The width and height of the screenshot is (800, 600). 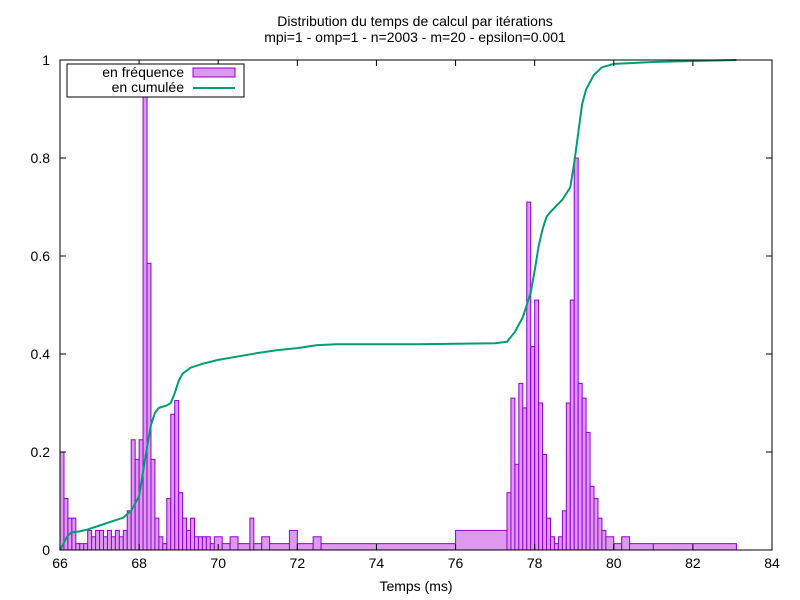 What do you see at coordinates (41, 158) in the screenshot?
I see `y-tick-label-4: 0.8` at bounding box center [41, 158].